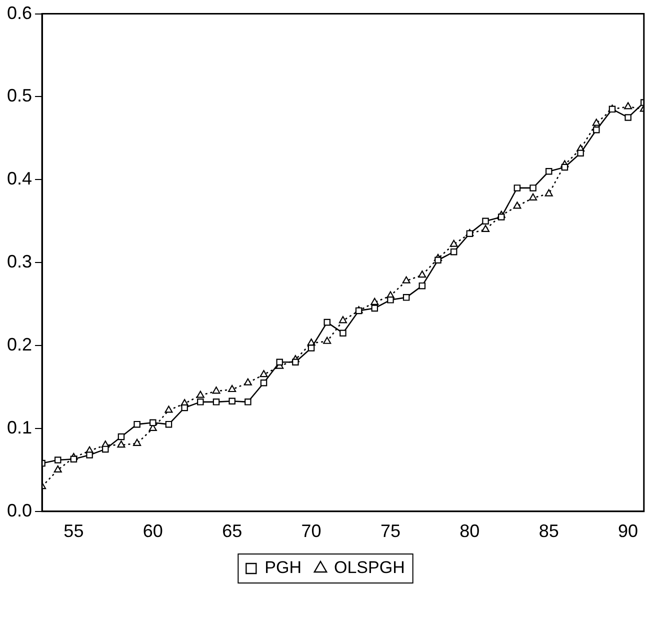 Image resolution: width=649 pixels, height=617 pixels. Describe the element at coordinates (628, 531) in the screenshot. I see `x-tick-label: 90` at that location.